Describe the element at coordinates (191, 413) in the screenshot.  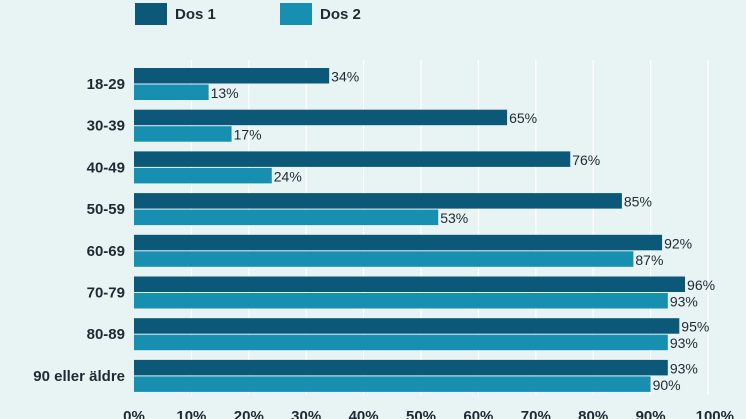
I see `x-tick-label-10: 10%` at that location.